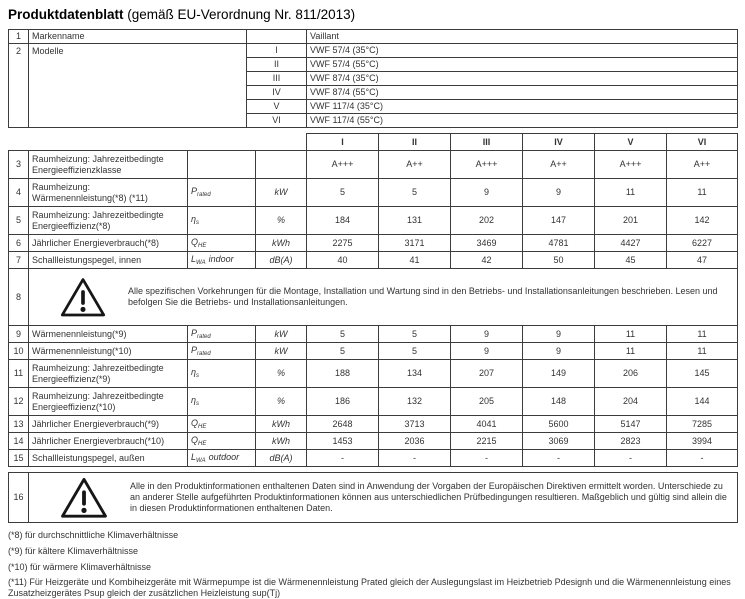 The width and height of the screenshot is (745, 599). Describe the element at coordinates (522, 106) in the screenshot. I see `model-name: VWF 117/4 (35°C)` at that location.